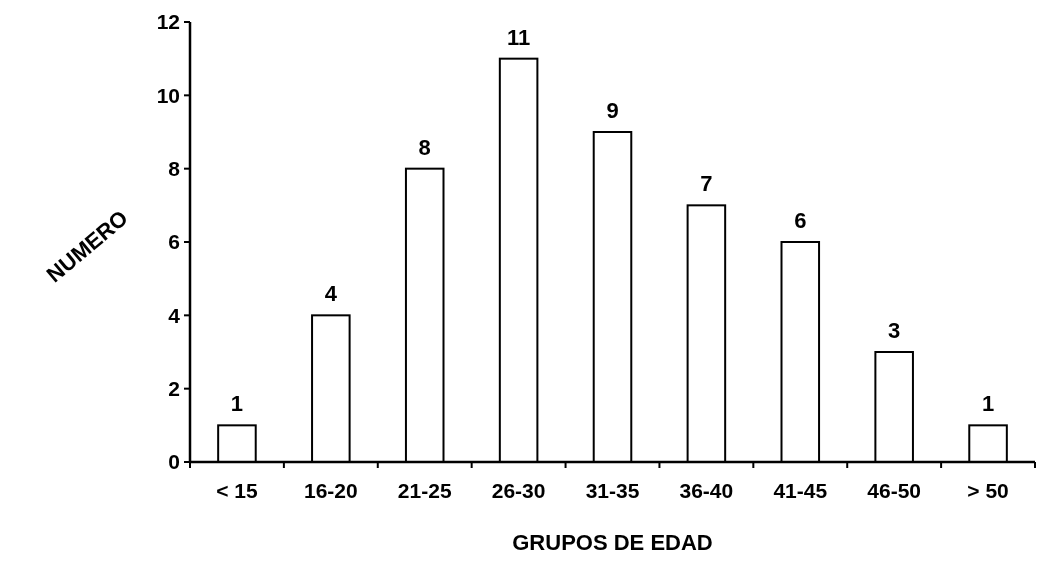 This screenshot has height=569, width=1048. I want to click on x-tick-label: 31-35, so click(612, 490).